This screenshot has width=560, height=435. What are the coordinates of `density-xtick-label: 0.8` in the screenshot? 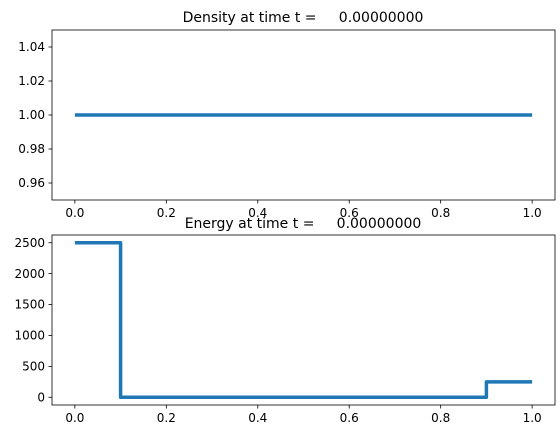 It's located at (440, 213).